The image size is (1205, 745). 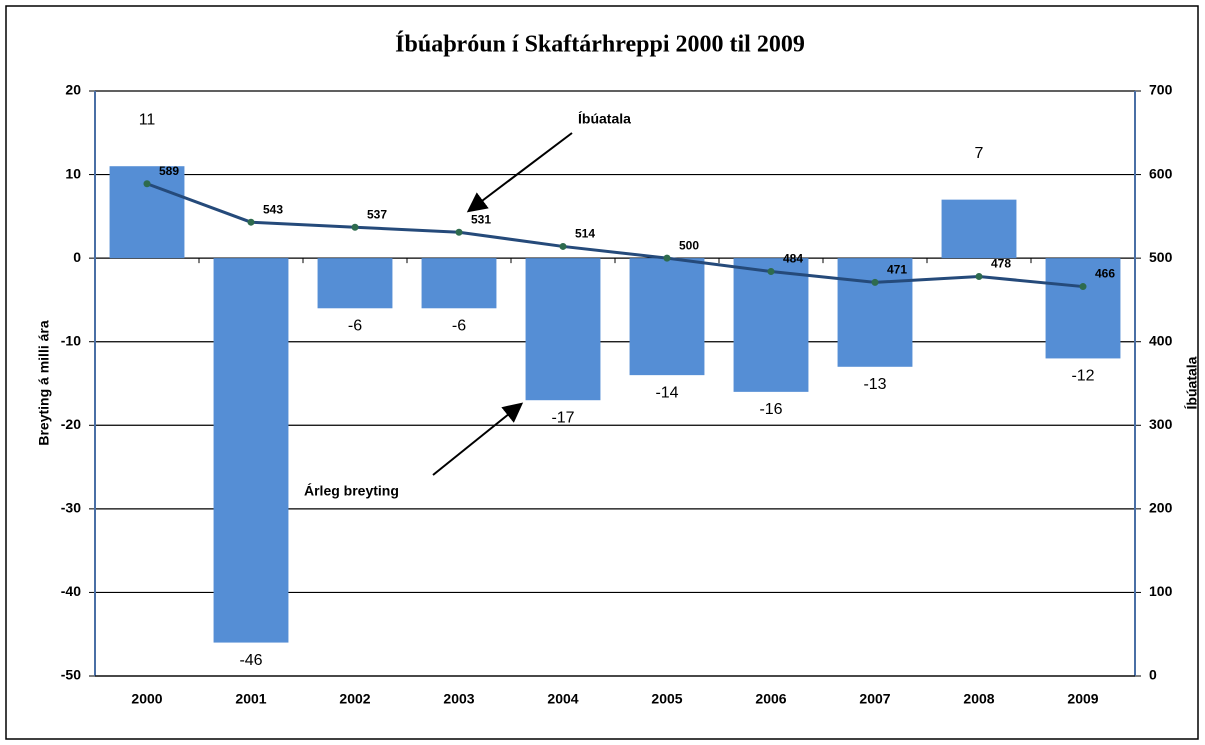 I want to click on x-tick-label: 2005, so click(x=666, y=699).